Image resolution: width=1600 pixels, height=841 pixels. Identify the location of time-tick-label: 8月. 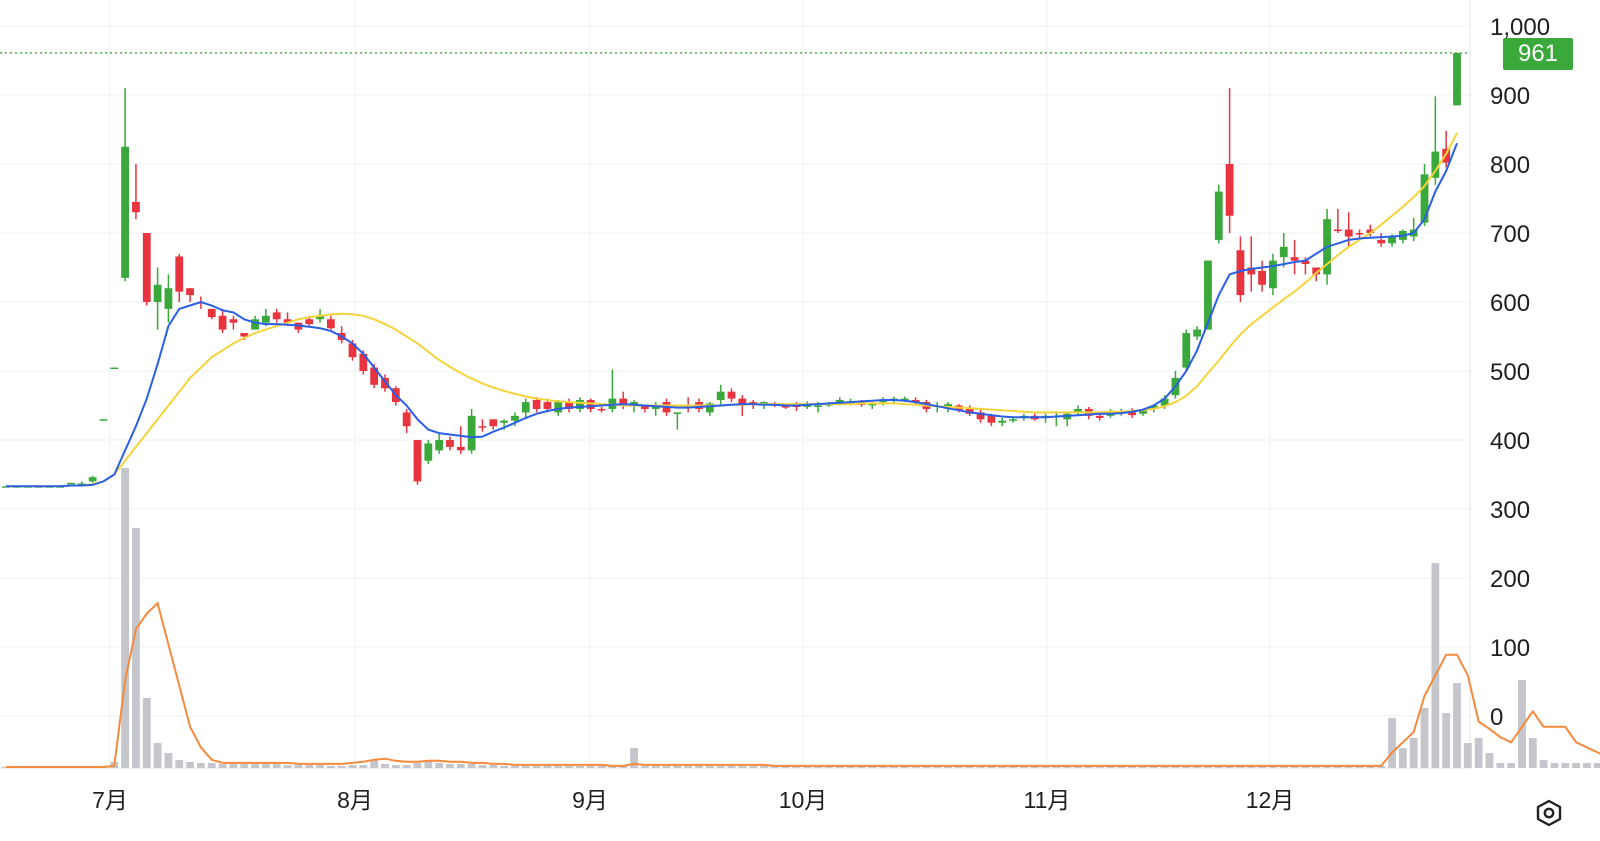
(355, 800).